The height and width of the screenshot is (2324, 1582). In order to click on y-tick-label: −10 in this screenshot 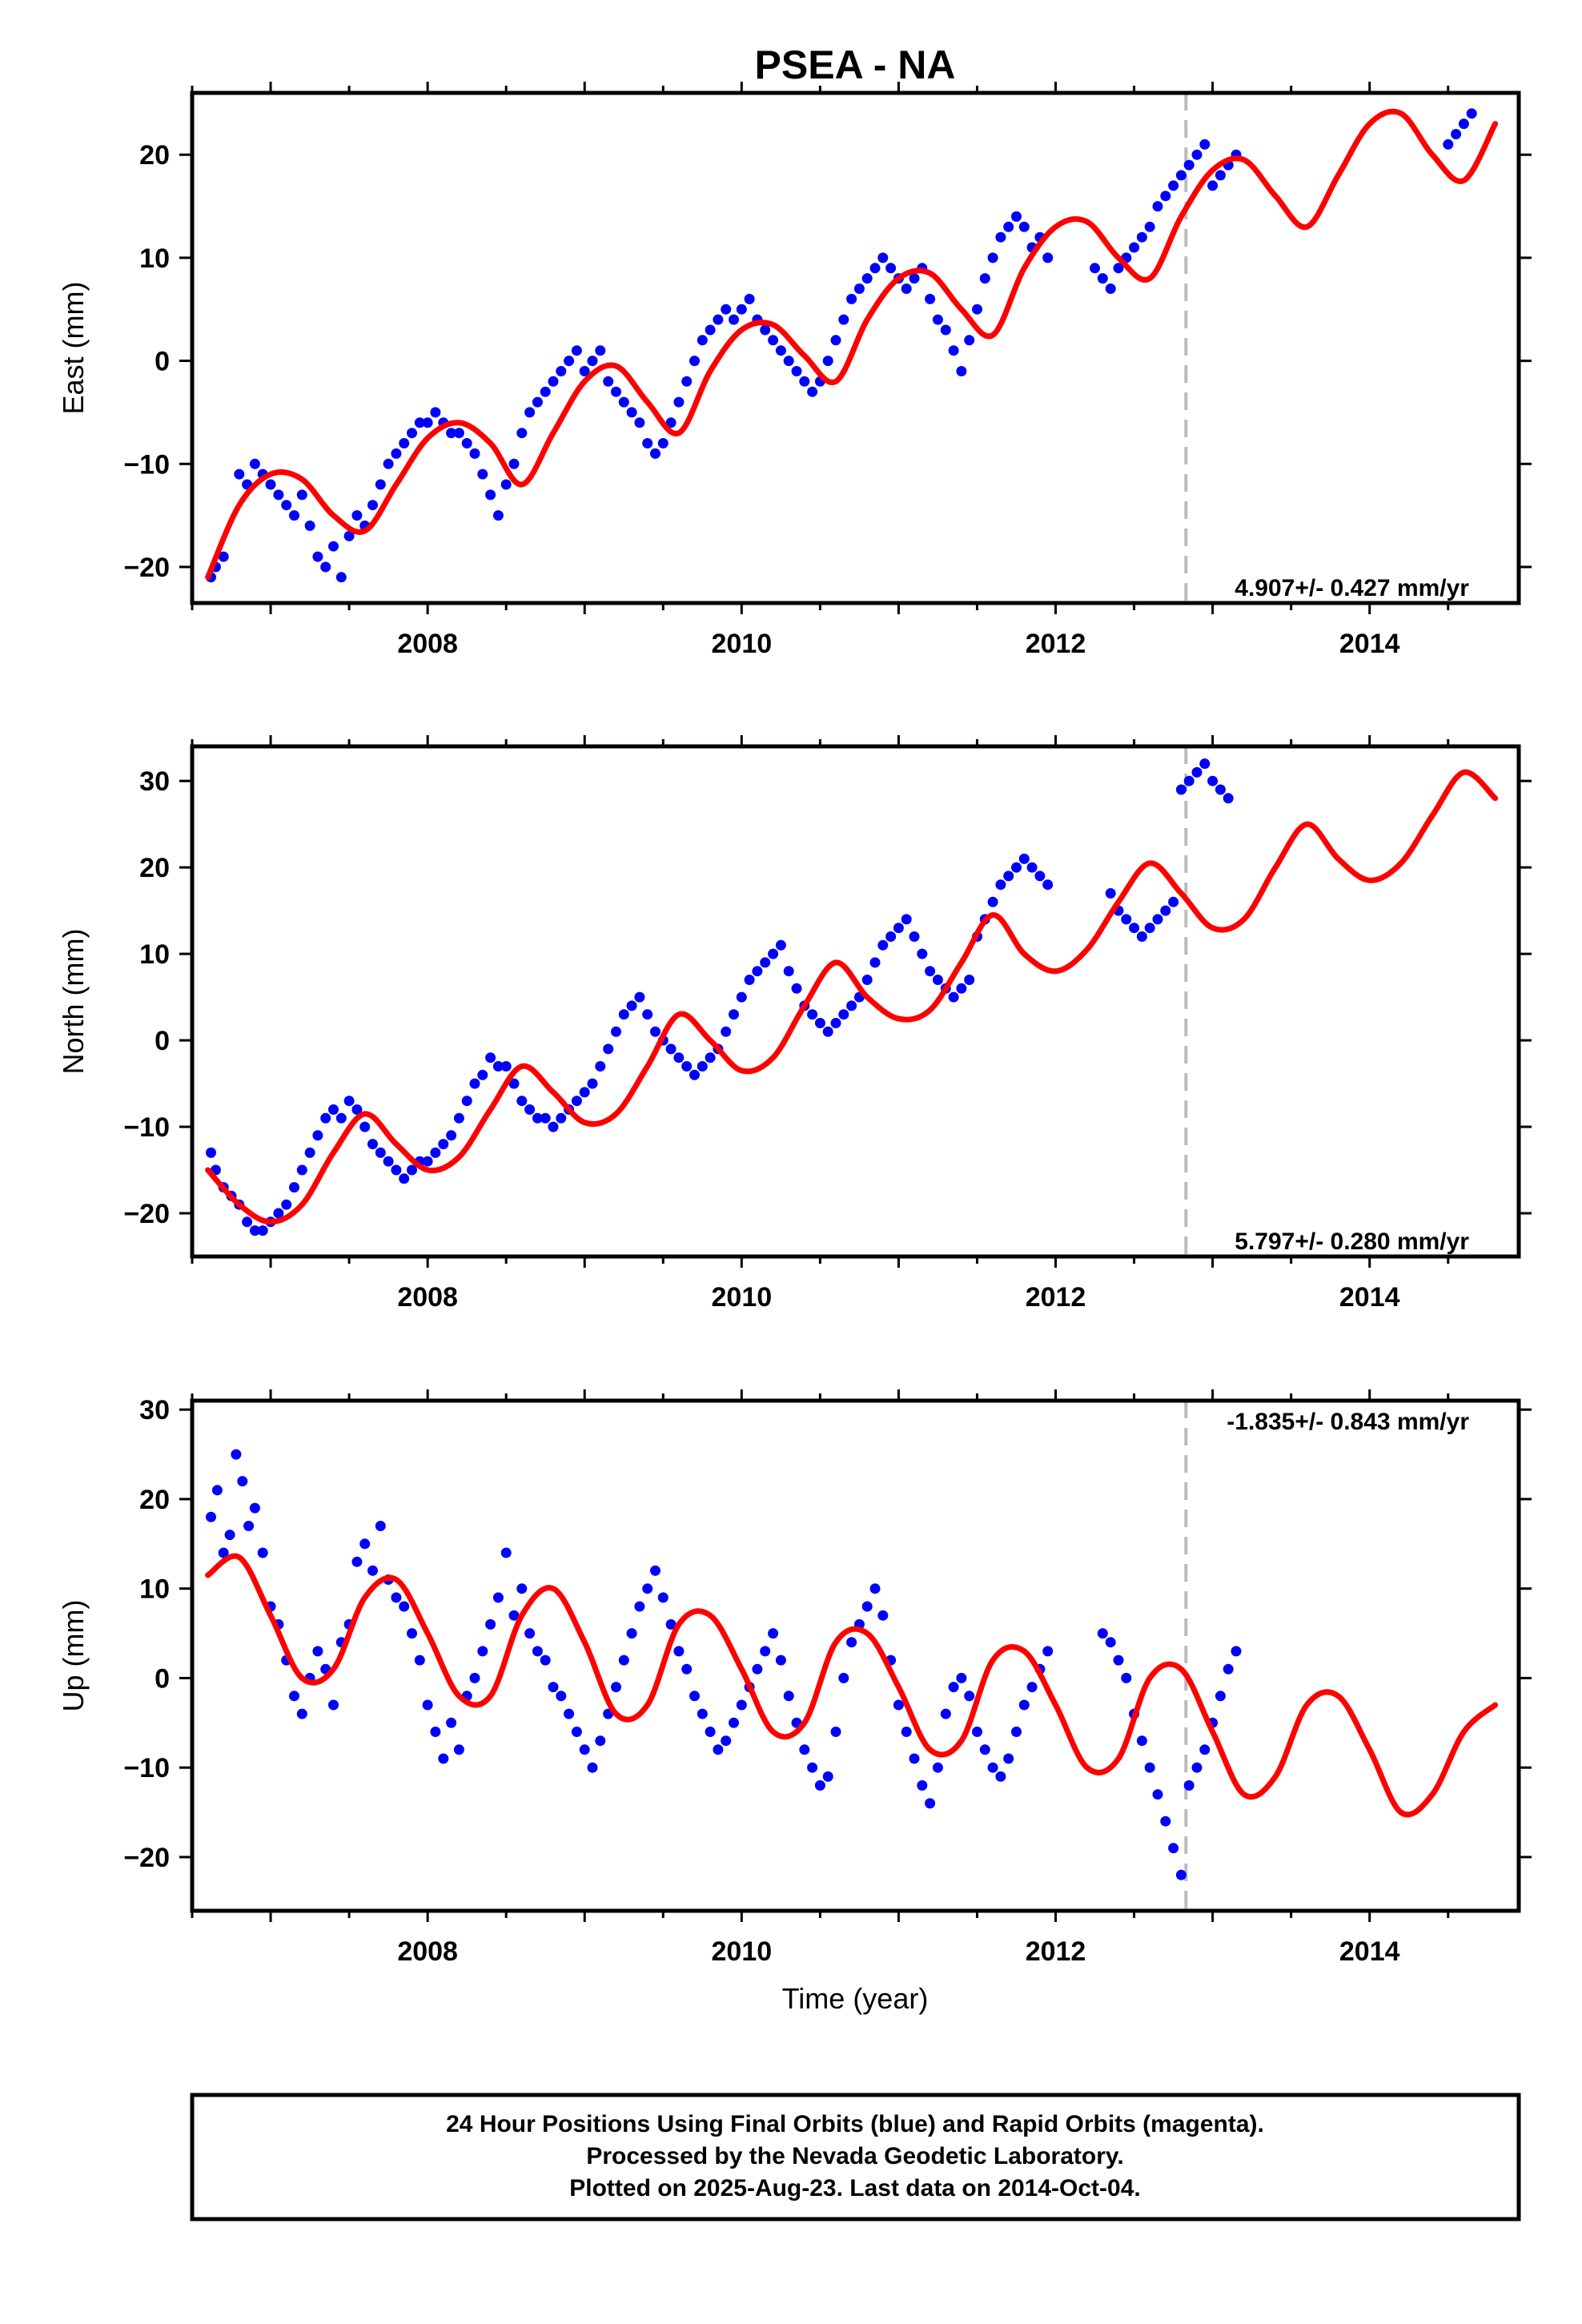, I will do `click(146, 1768)`.